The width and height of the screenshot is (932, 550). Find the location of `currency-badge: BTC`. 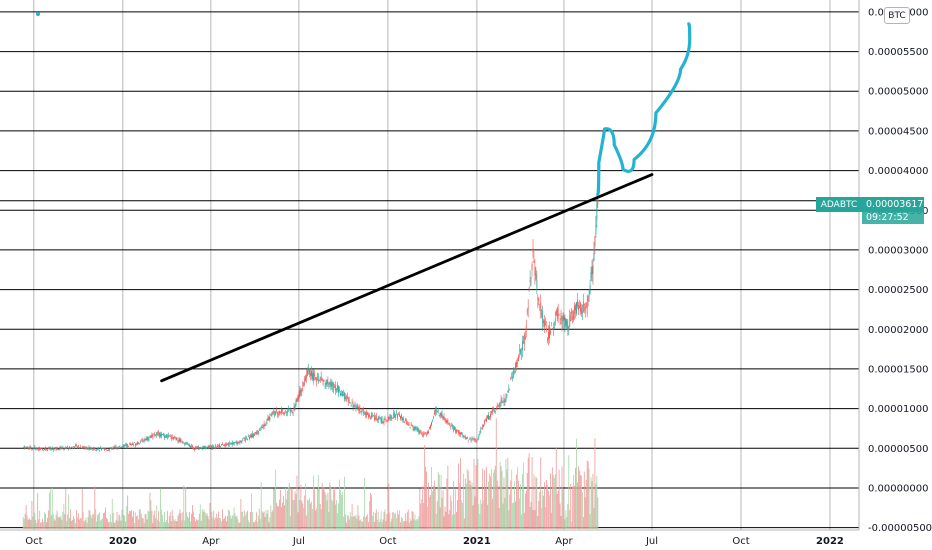

currency-badge: BTC is located at coordinates (897, 15).